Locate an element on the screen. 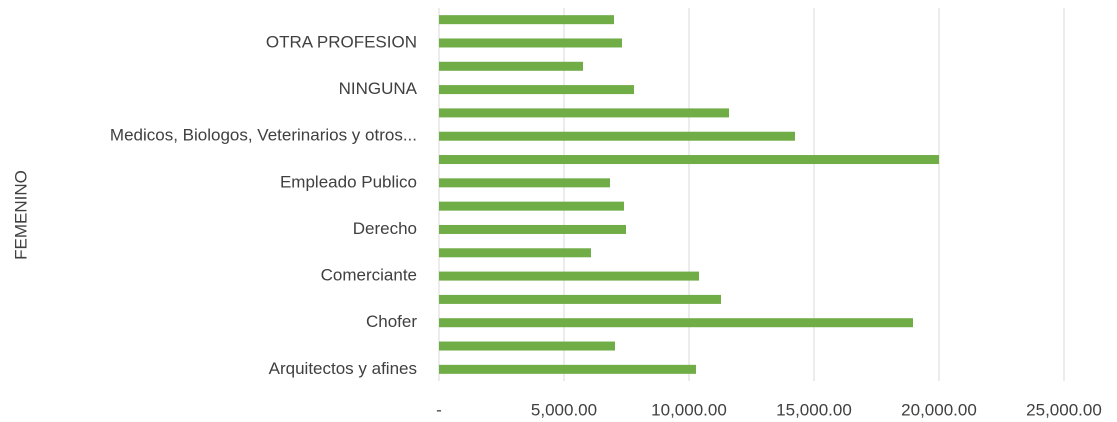 This screenshot has height=422, width=1117. y-tick-label: Comerciante is located at coordinates (369, 275).